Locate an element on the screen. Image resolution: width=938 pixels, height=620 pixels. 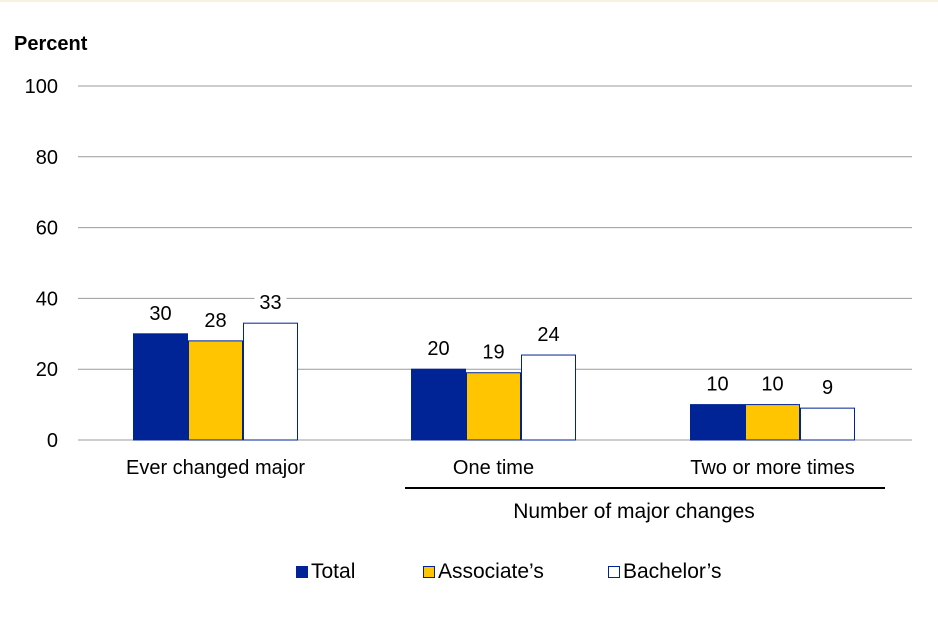
data-label-1-3: 10 is located at coordinates (717, 385).